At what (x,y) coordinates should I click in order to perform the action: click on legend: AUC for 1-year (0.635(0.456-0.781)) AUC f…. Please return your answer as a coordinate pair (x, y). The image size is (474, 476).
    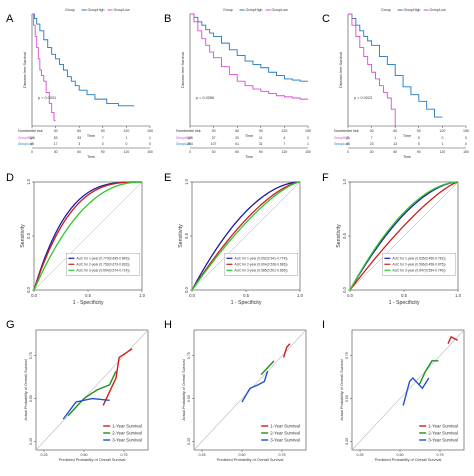
    Looking at the image, I should click on (419, 264).